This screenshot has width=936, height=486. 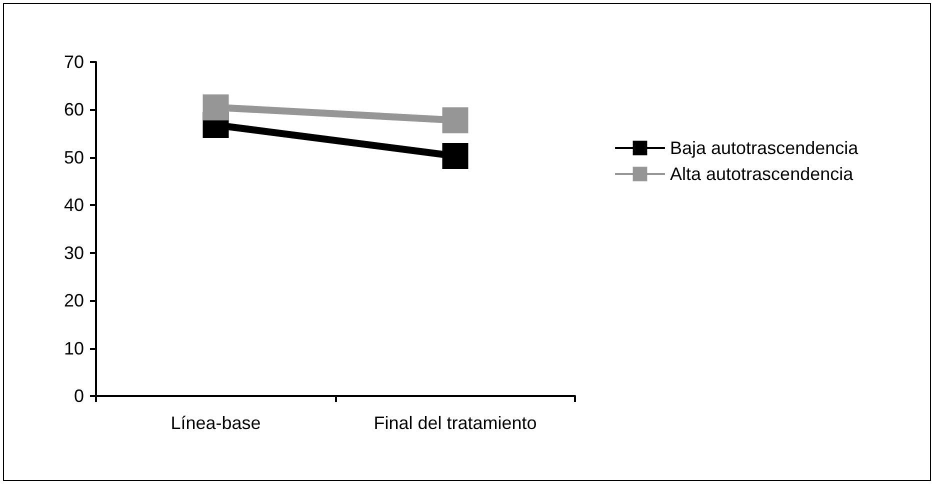 I want to click on y-tick-label: 0, so click(x=79, y=396).